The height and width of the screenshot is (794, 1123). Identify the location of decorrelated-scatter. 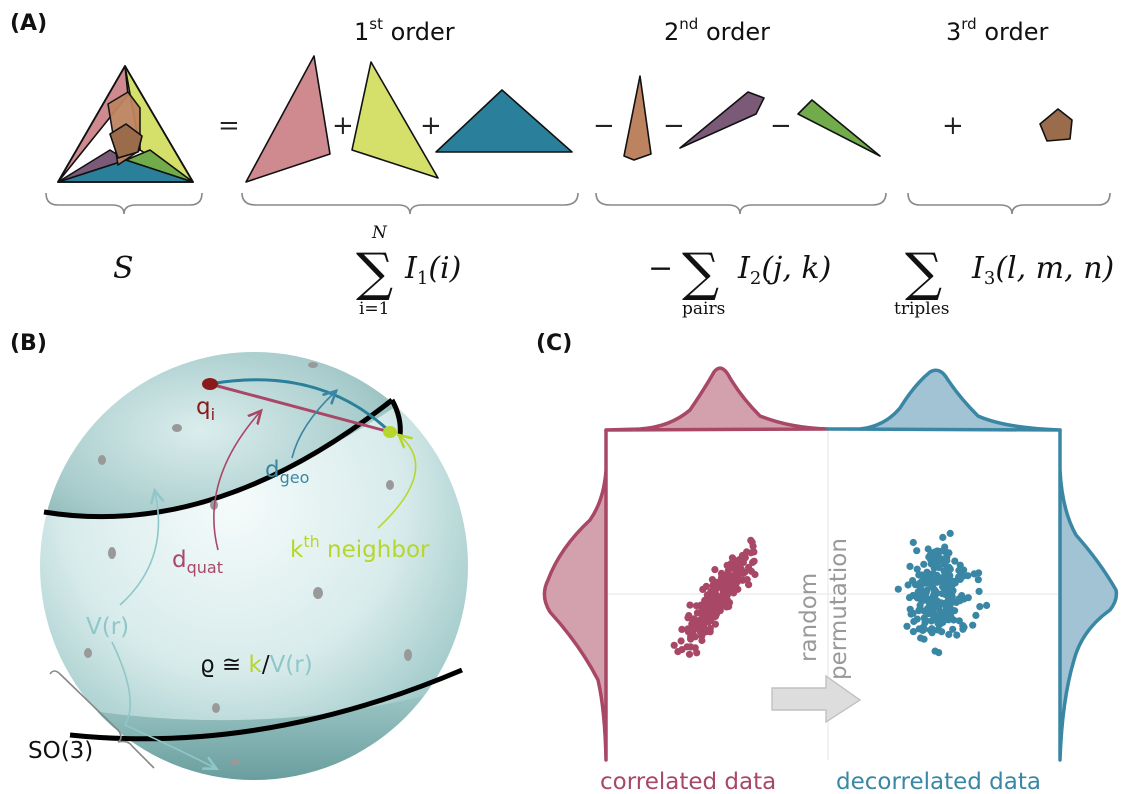
(942, 593).